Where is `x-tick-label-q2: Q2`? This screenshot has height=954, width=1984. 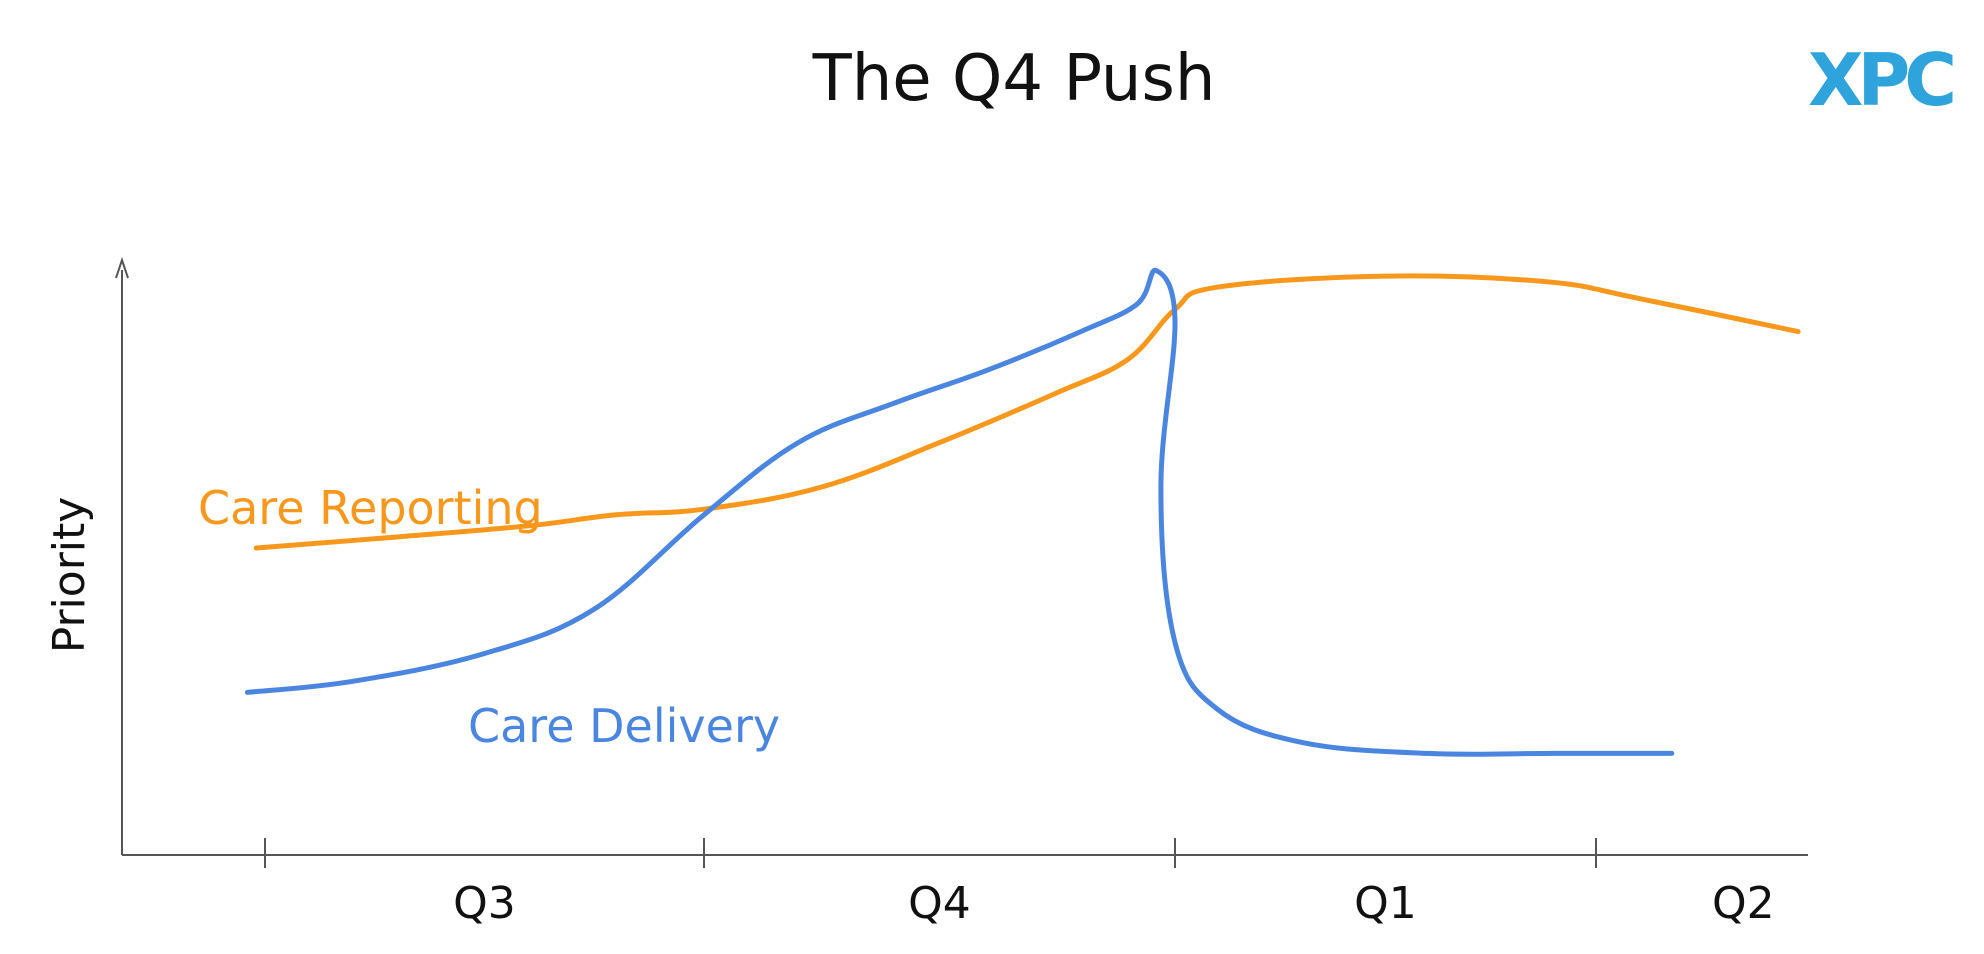 x-tick-label-q2: Q2 is located at coordinates (1743, 903).